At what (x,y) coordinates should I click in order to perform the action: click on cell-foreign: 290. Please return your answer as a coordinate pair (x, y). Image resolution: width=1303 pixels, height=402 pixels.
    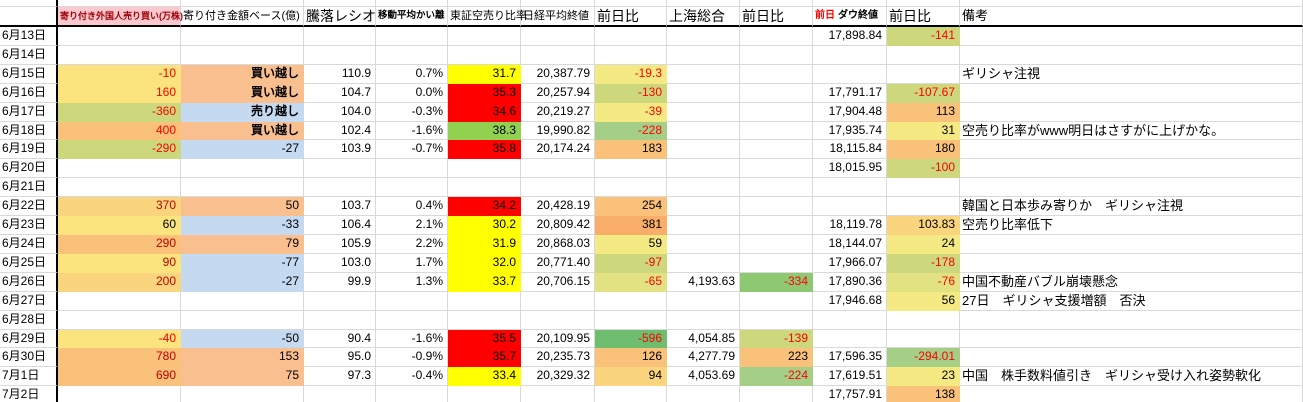
    Looking at the image, I should click on (119, 244).